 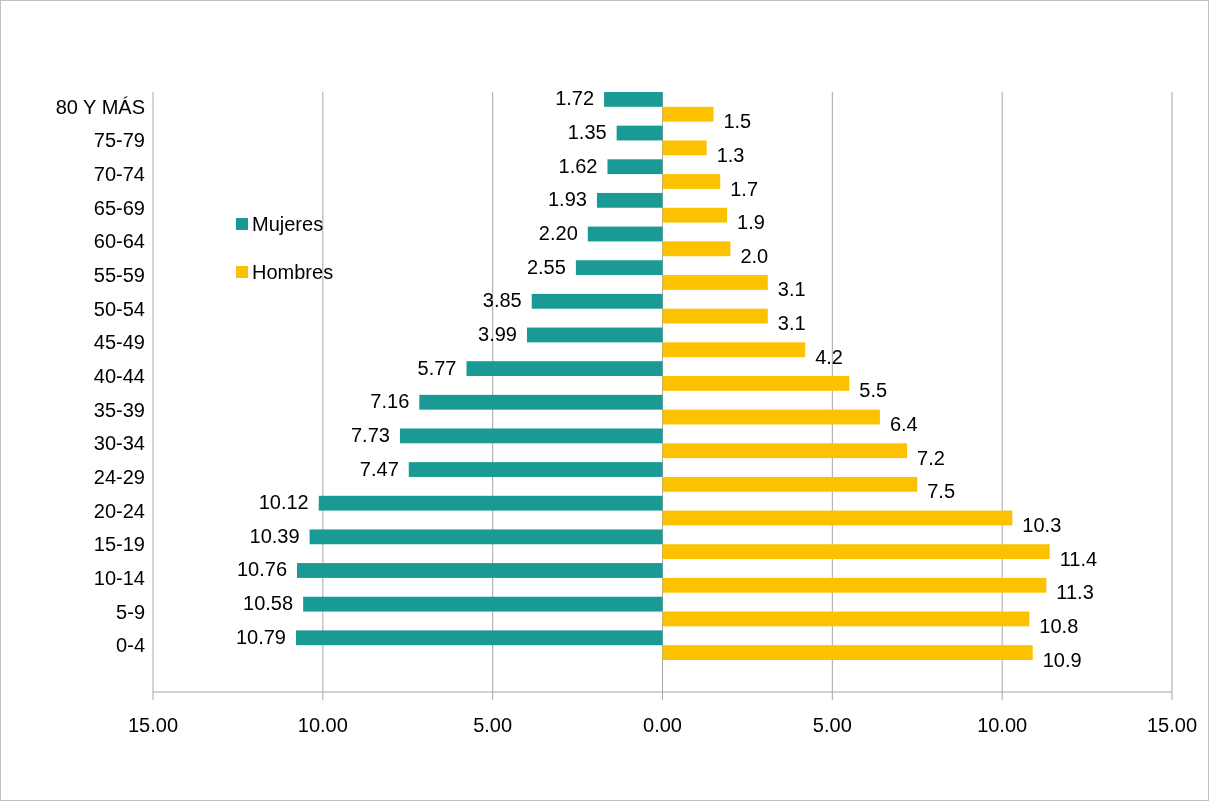 I want to click on data-label: 1.9, so click(x=751, y=222).